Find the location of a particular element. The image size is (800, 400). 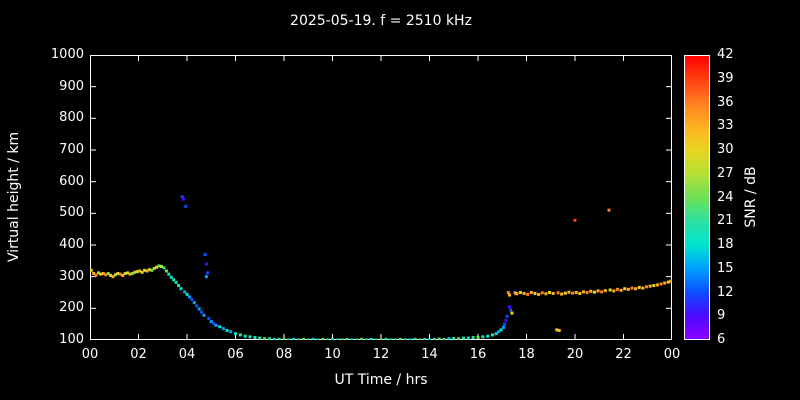

colorbar-tick-label: 42 is located at coordinates (725, 54).